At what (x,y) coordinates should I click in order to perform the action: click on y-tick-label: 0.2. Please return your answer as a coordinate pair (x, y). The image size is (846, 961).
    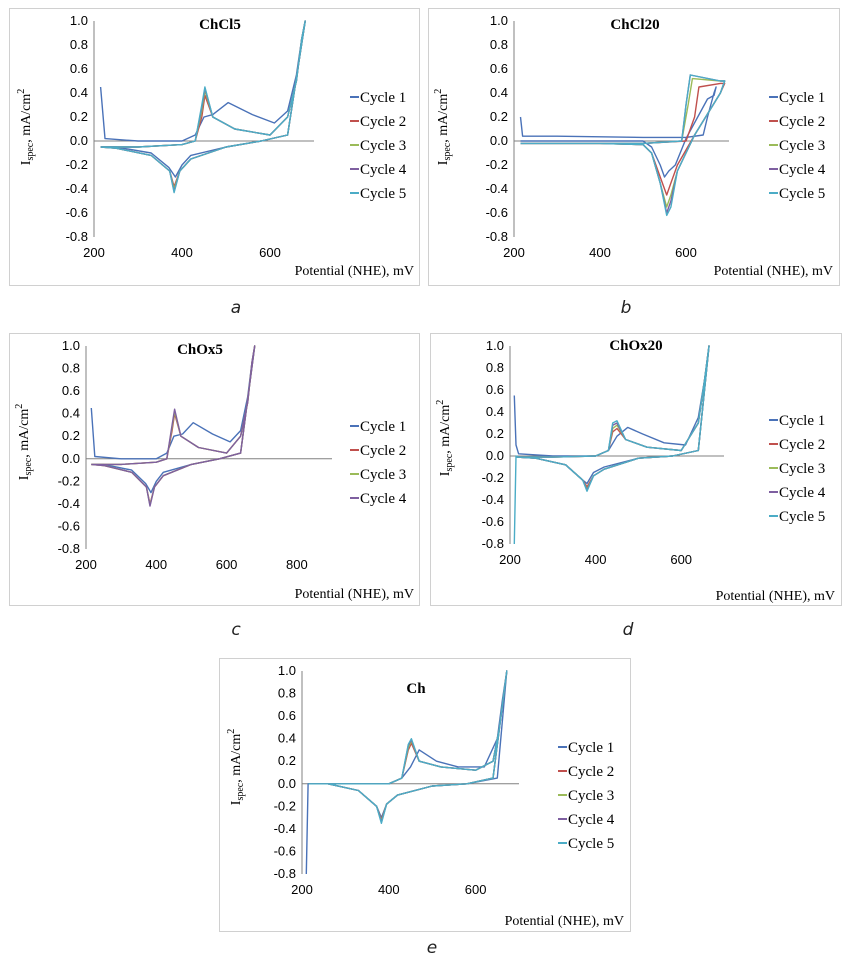
    Looking at the image, I should click on (495, 433).